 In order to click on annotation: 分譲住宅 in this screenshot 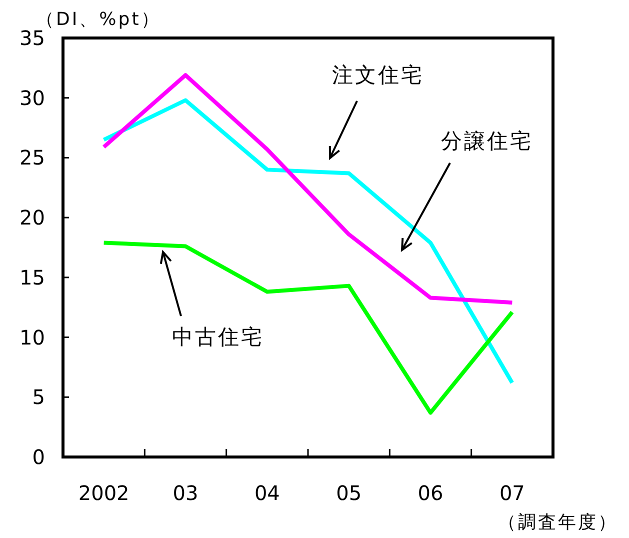, I will do `click(487, 141)`.